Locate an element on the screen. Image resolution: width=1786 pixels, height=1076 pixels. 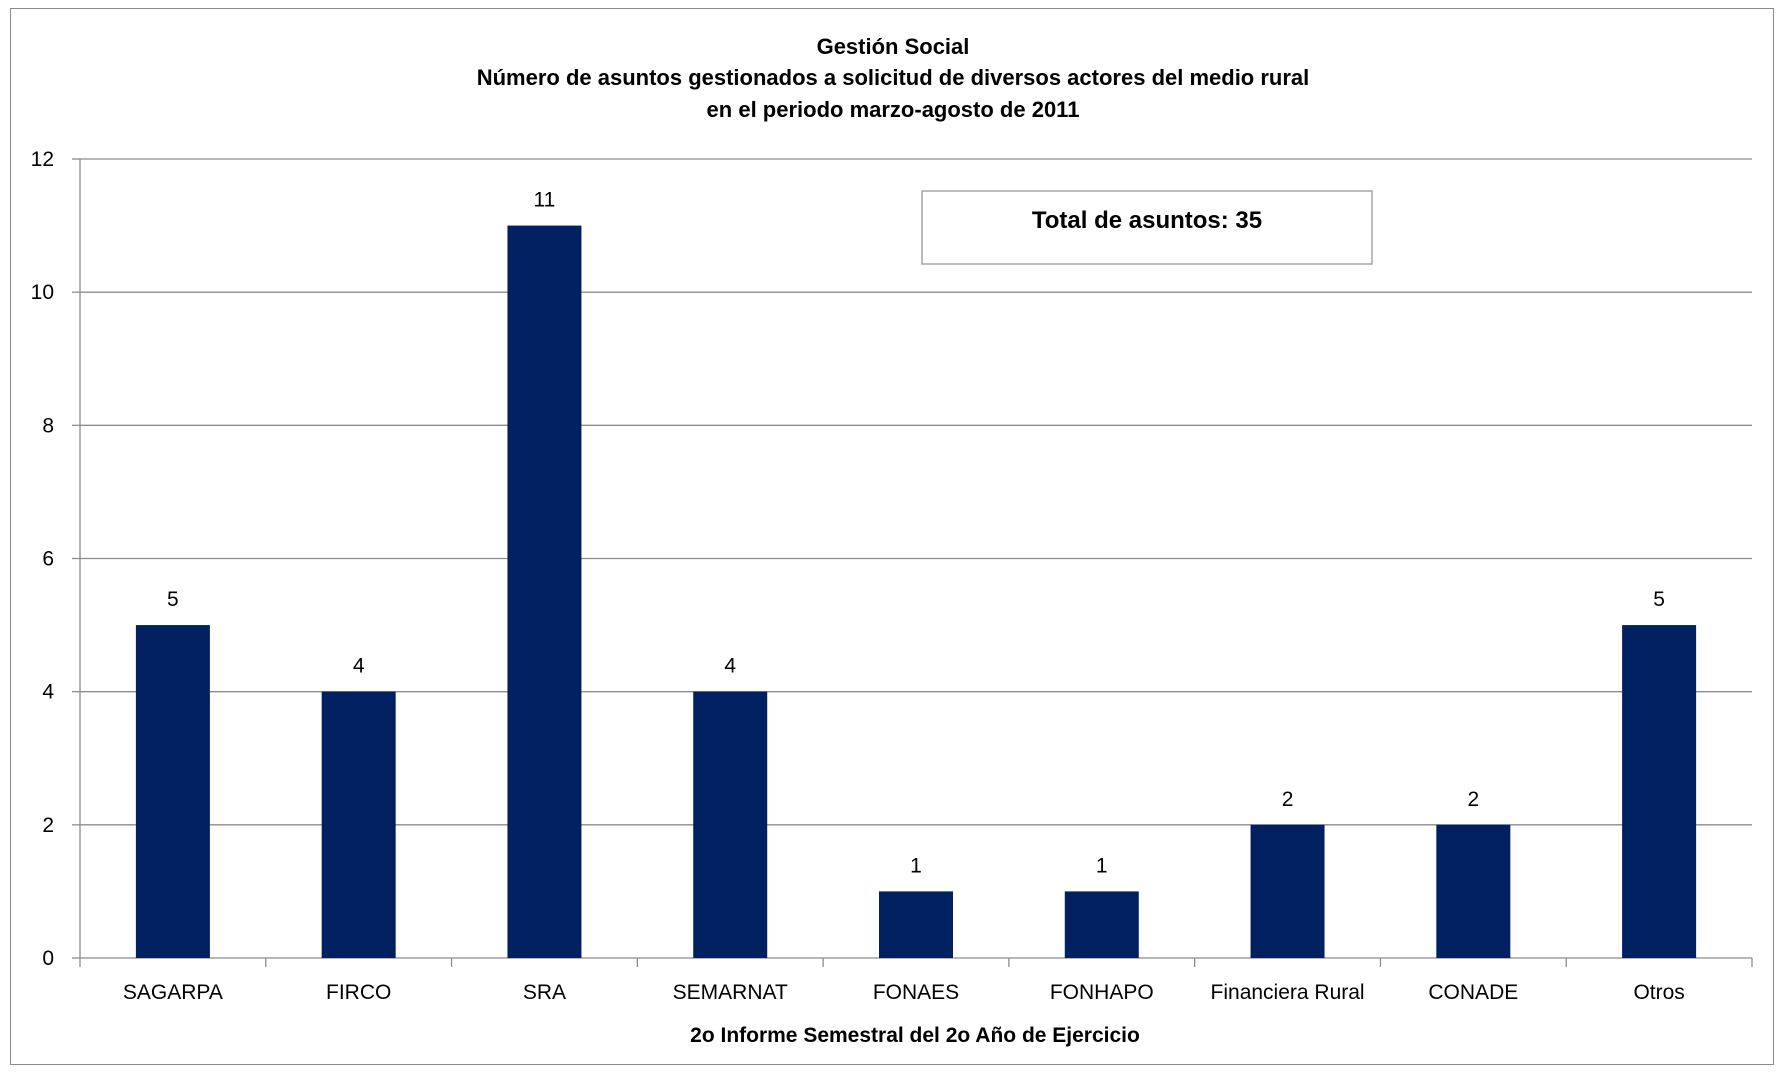
y-tick-label: 8 is located at coordinates (48, 425).